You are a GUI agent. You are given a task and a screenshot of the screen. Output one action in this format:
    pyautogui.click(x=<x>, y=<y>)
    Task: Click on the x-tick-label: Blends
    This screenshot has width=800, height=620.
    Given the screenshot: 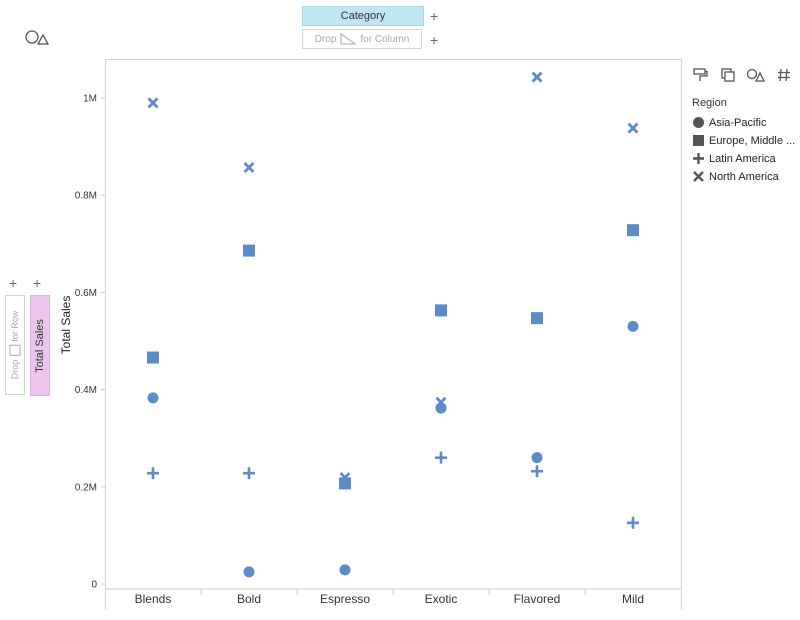 What is the action you would take?
    pyautogui.click(x=153, y=599)
    